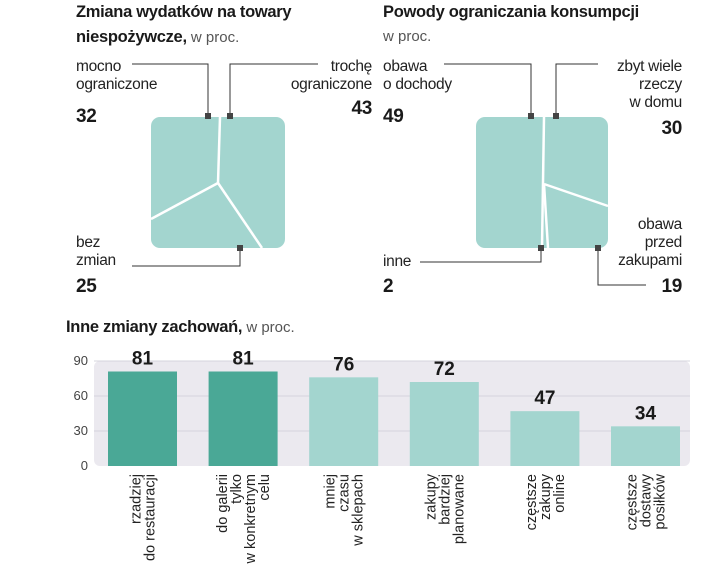 The height and width of the screenshot is (578, 709). I want to click on pie2-leader-inne, so click(481, 256).